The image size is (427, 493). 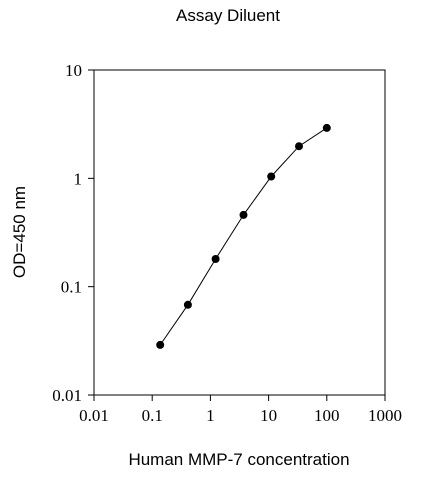 What do you see at coordinates (73, 70) in the screenshot?
I see `y-tick-label: 10` at bounding box center [73, 70].